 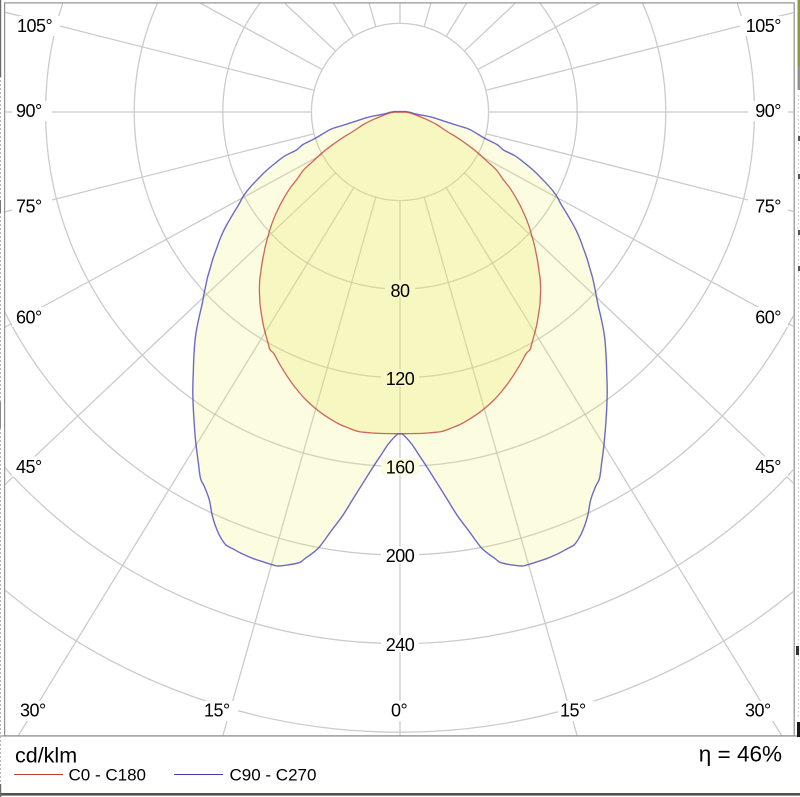 What do you see at coordinates (273, 775) in the screenshot?
I see `svg-text: C90 - C270` at bounding box center [273, 775].